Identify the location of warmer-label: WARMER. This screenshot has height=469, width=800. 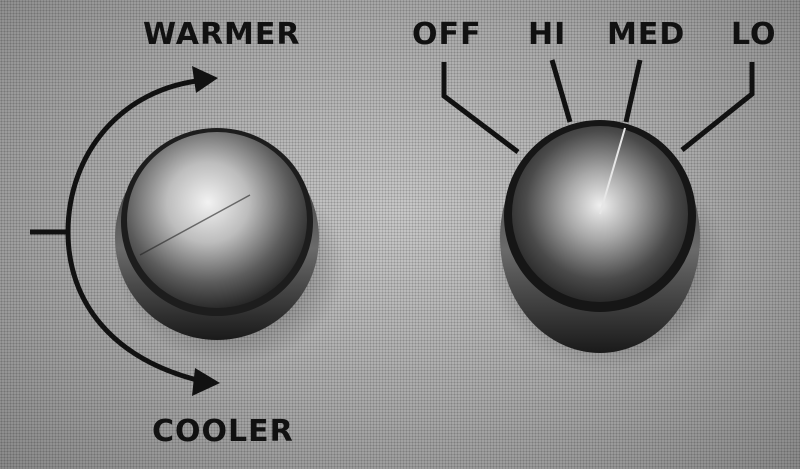
(222, 34).